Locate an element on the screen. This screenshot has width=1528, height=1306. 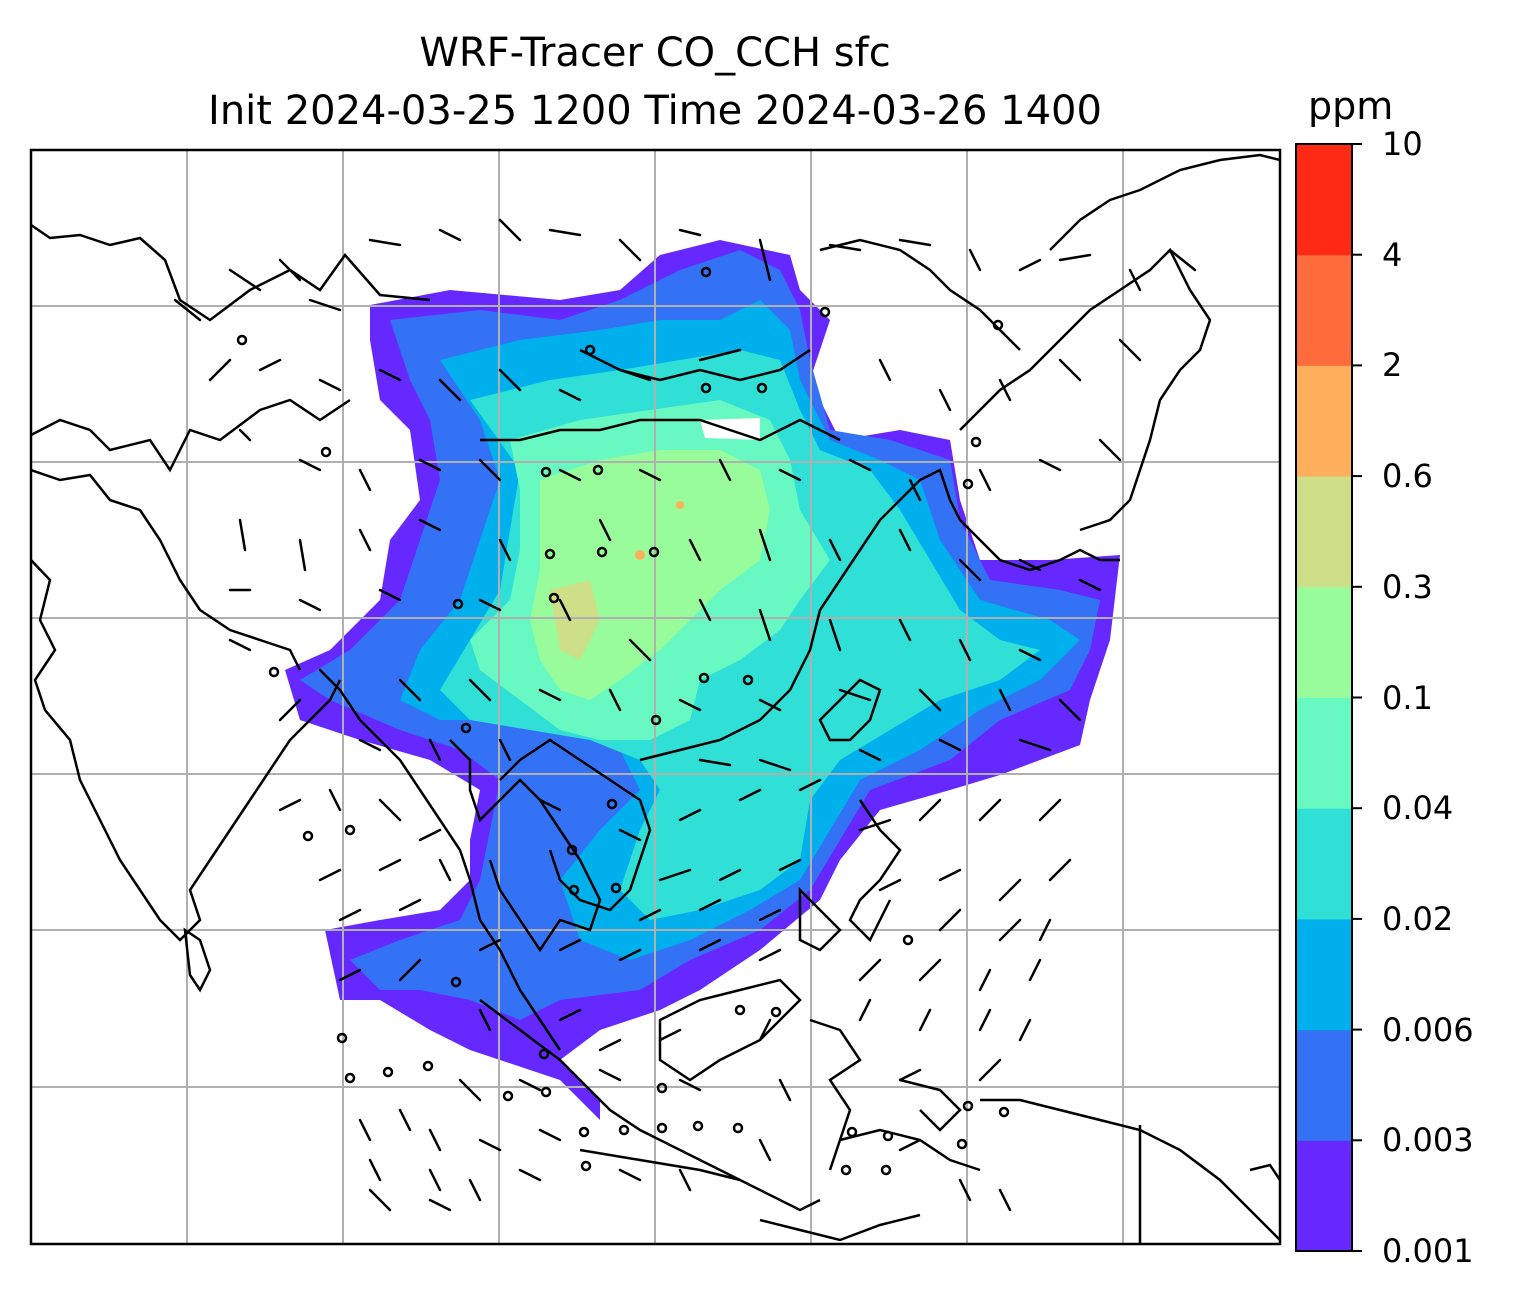
colorbar is located at coordinates (1329, 697).